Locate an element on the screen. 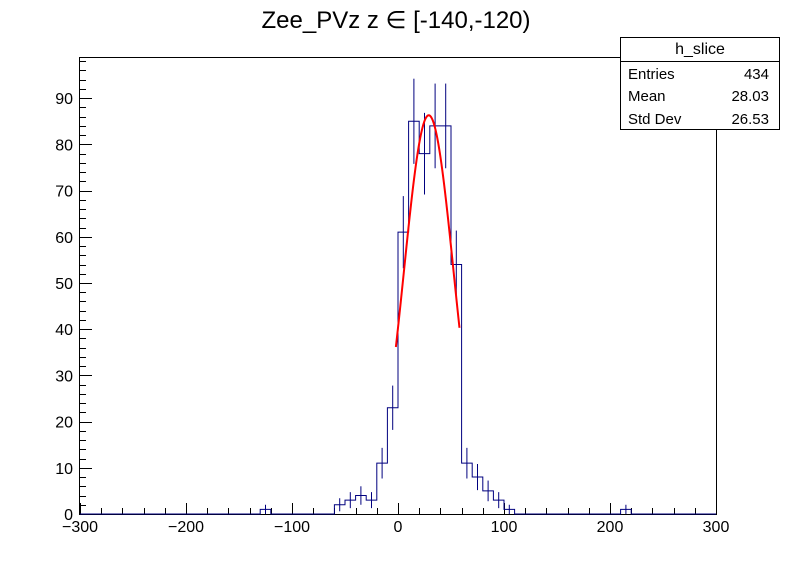  x-tick-label: −100 is located at coordinates (292, 527).